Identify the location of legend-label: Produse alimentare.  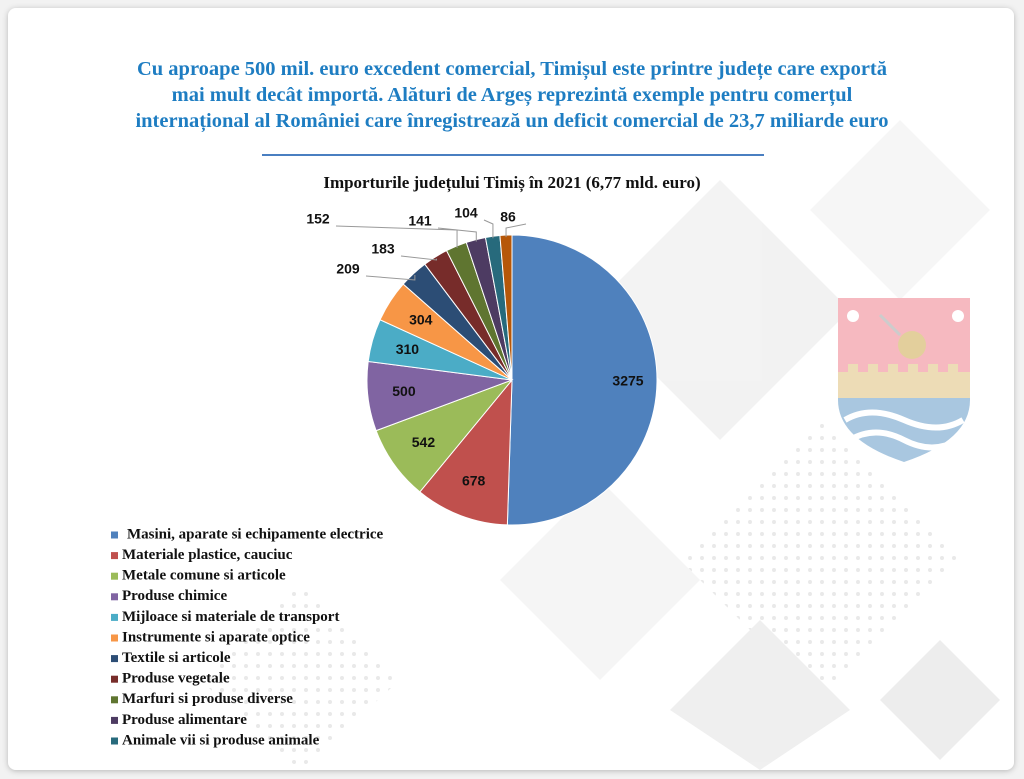
(184, 720).